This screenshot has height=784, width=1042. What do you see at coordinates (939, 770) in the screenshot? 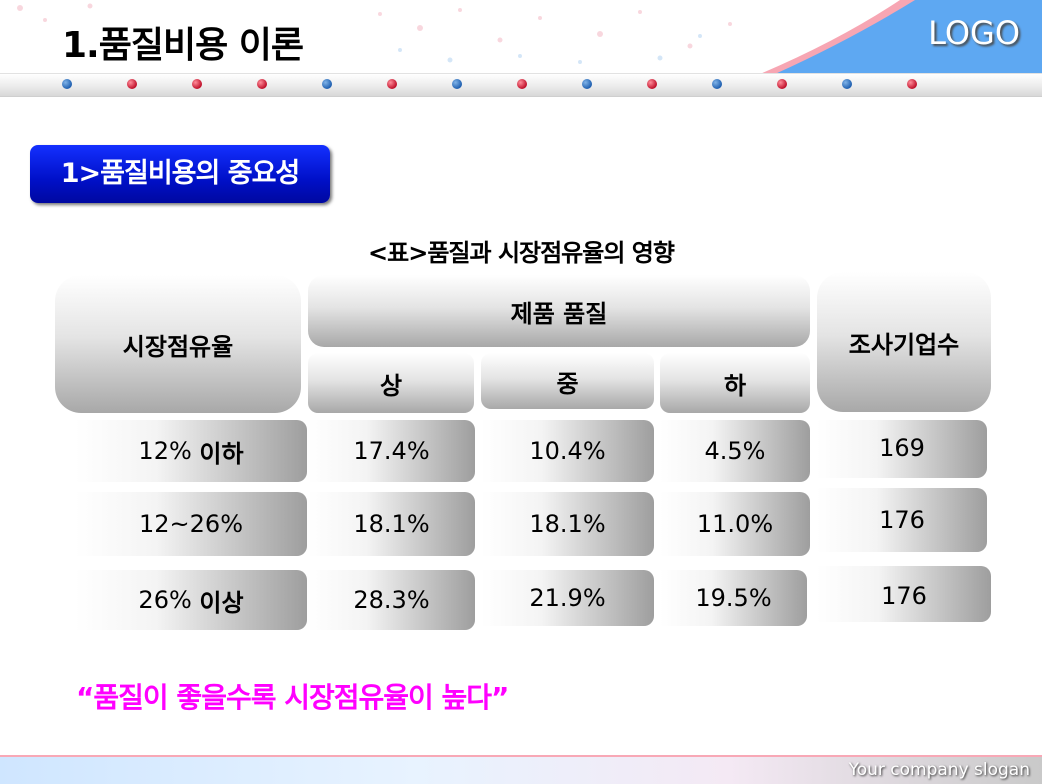
I see `company-slogan: Your company slogan` at bounding box center [939, 770].